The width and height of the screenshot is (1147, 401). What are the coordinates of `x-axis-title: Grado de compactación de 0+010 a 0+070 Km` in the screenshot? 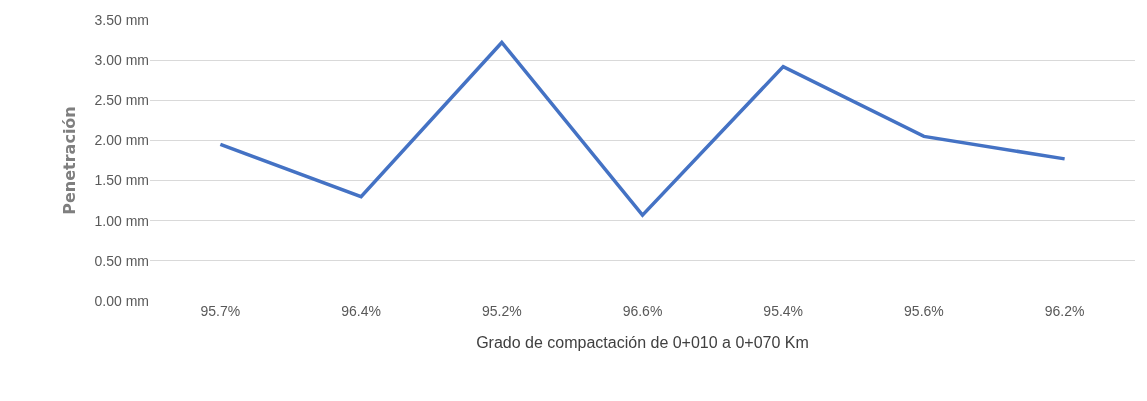 It's located at (642, 342).